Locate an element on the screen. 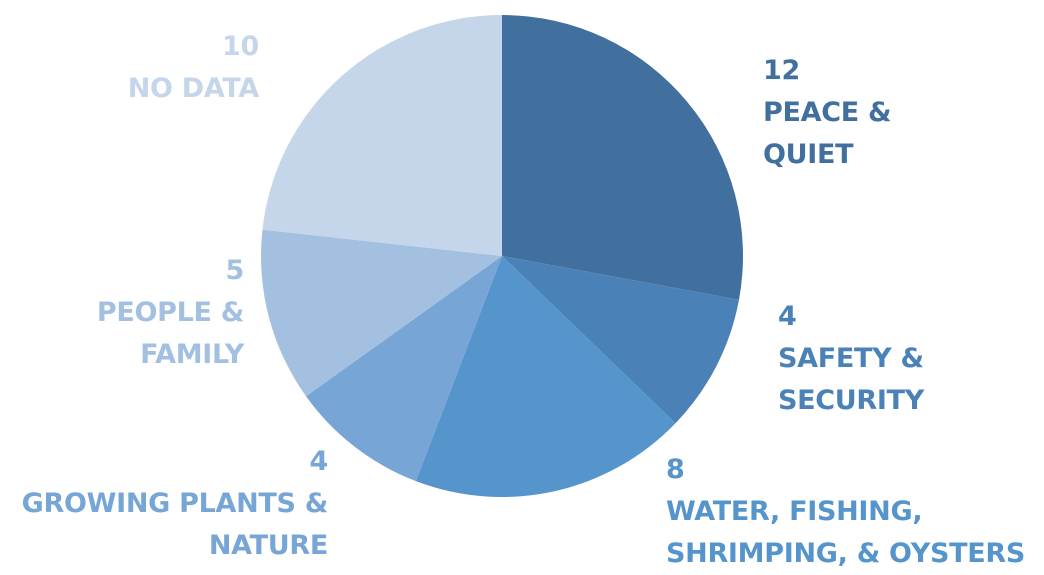  label-water-fishing: 8 WATER, FISHING, SHRIMPING, & OYSTERS is located at coordinates (845, 512).